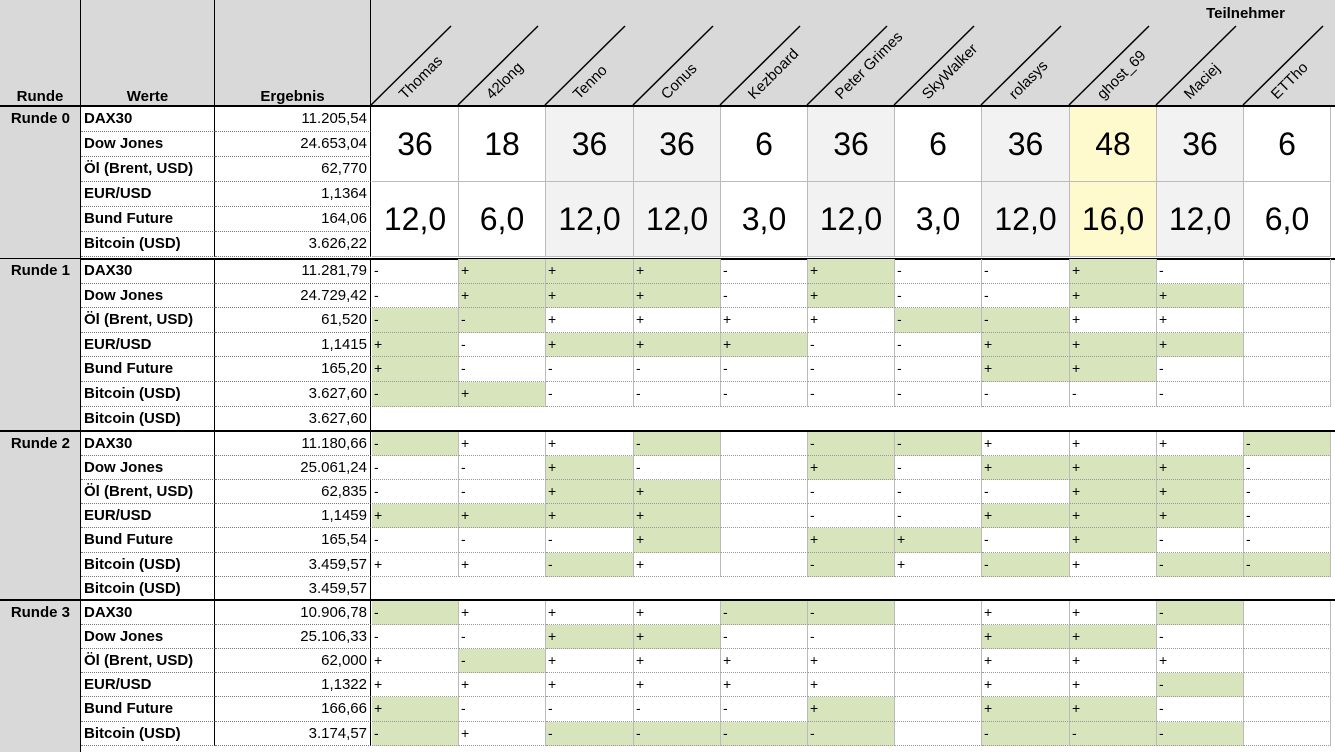 The image size is (1335, 752). What do you see at coordinates (293, 492) in the screenshot?
I see `ergebnis-cell: 62,835` at bounding box center [293, 492].